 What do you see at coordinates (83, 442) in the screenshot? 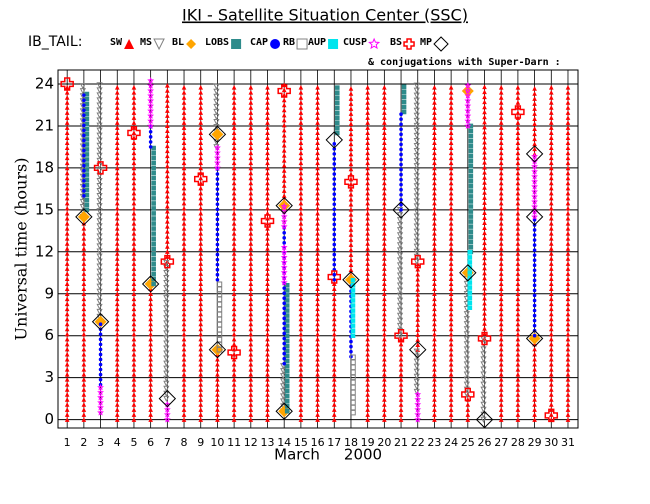
I see `x-tick-label: 2` at bounding box center [83, 442].